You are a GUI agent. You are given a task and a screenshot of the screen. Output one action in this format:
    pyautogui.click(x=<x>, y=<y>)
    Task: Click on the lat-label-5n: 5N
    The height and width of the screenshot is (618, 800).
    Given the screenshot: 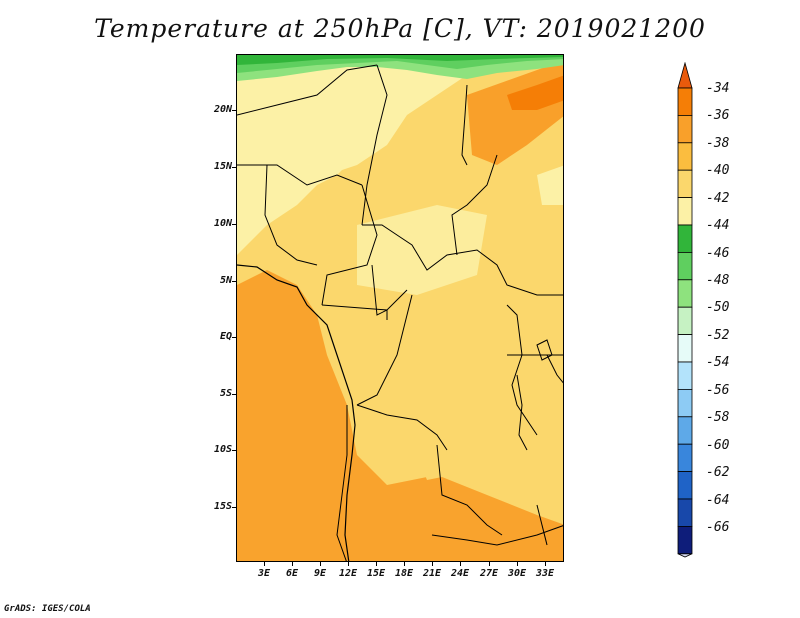 What is the action you would take?
    pyautogui.click(x=225, y=280)
    